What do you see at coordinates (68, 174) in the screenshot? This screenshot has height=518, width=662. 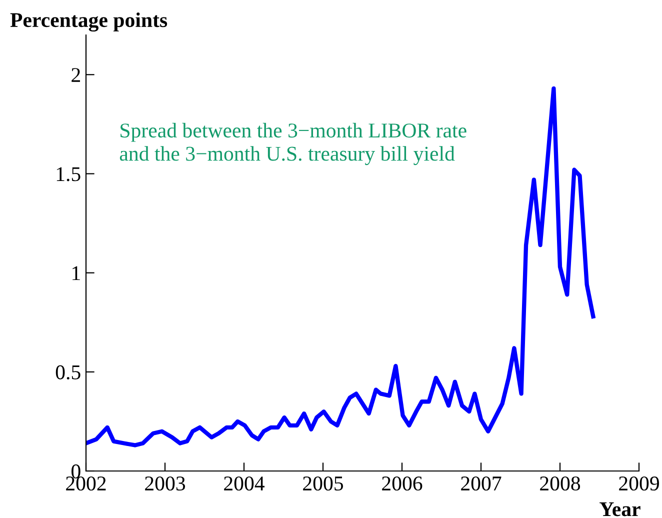 I see `y-tick-label: 1.5` at bounding box center [68, 174].